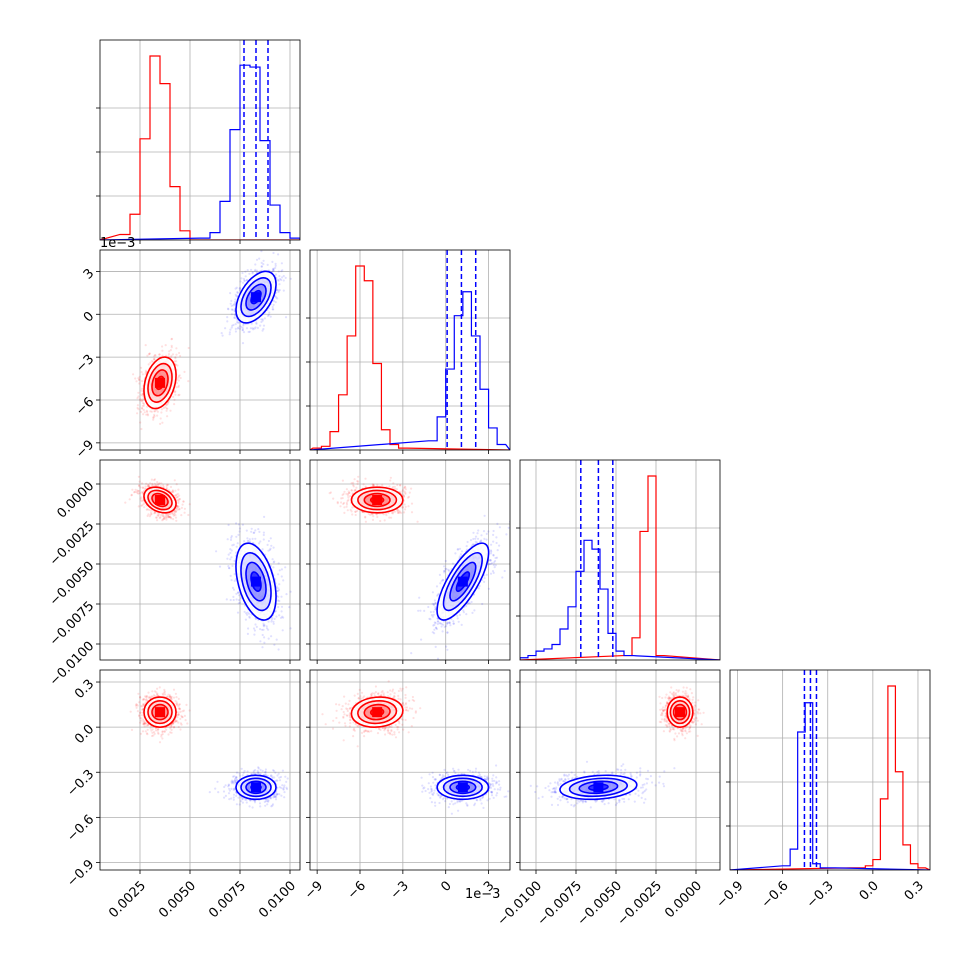  I want to click on density-peak-red, so click(160, 382).